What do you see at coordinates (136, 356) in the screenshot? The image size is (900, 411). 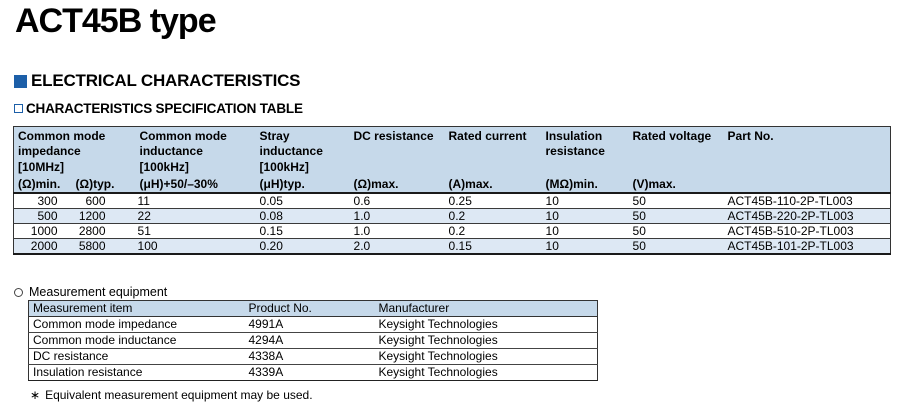 I see `meas-cell-item: DC resistance` at bounding box center [136, 356].